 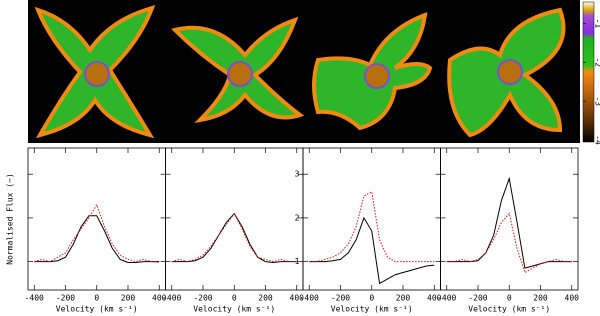 What do you see at coordinates (297, 174) in the screenshot?
I see `y-tick-label: 3` at bounding box center [297, 174].